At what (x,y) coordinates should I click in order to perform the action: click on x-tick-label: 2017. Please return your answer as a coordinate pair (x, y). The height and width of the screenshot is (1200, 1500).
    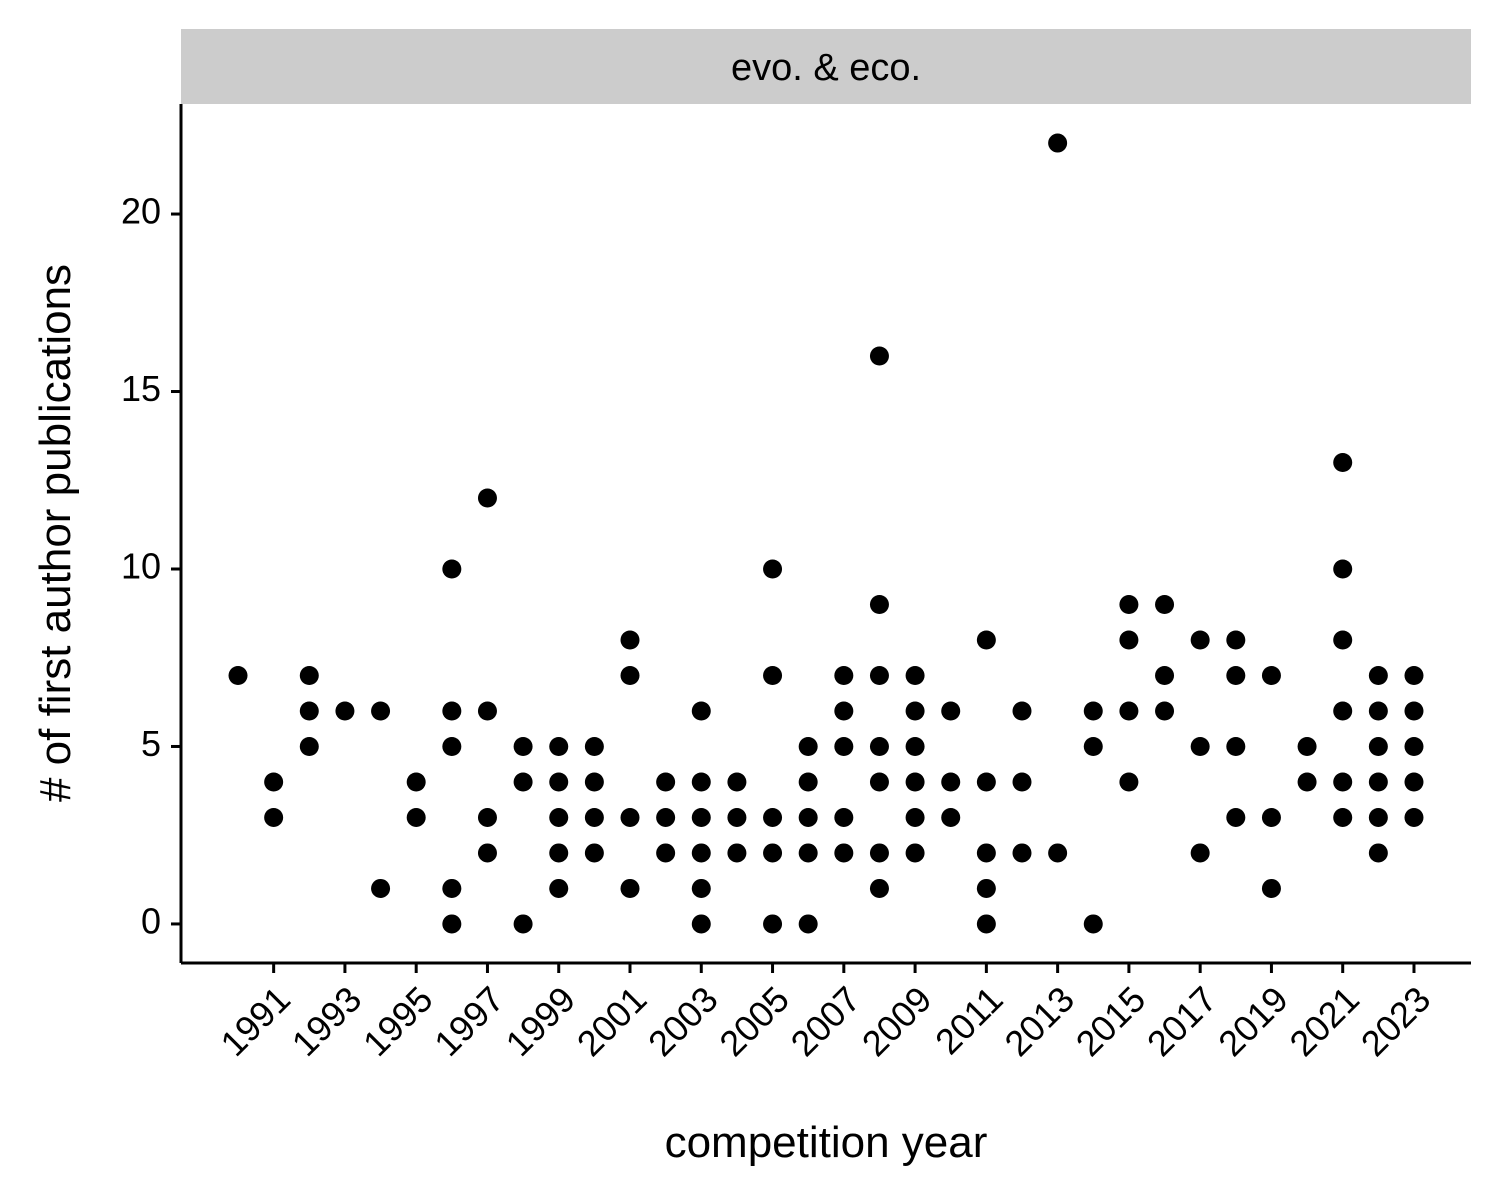
    Looking at the image, I should click on (1182, 1021).